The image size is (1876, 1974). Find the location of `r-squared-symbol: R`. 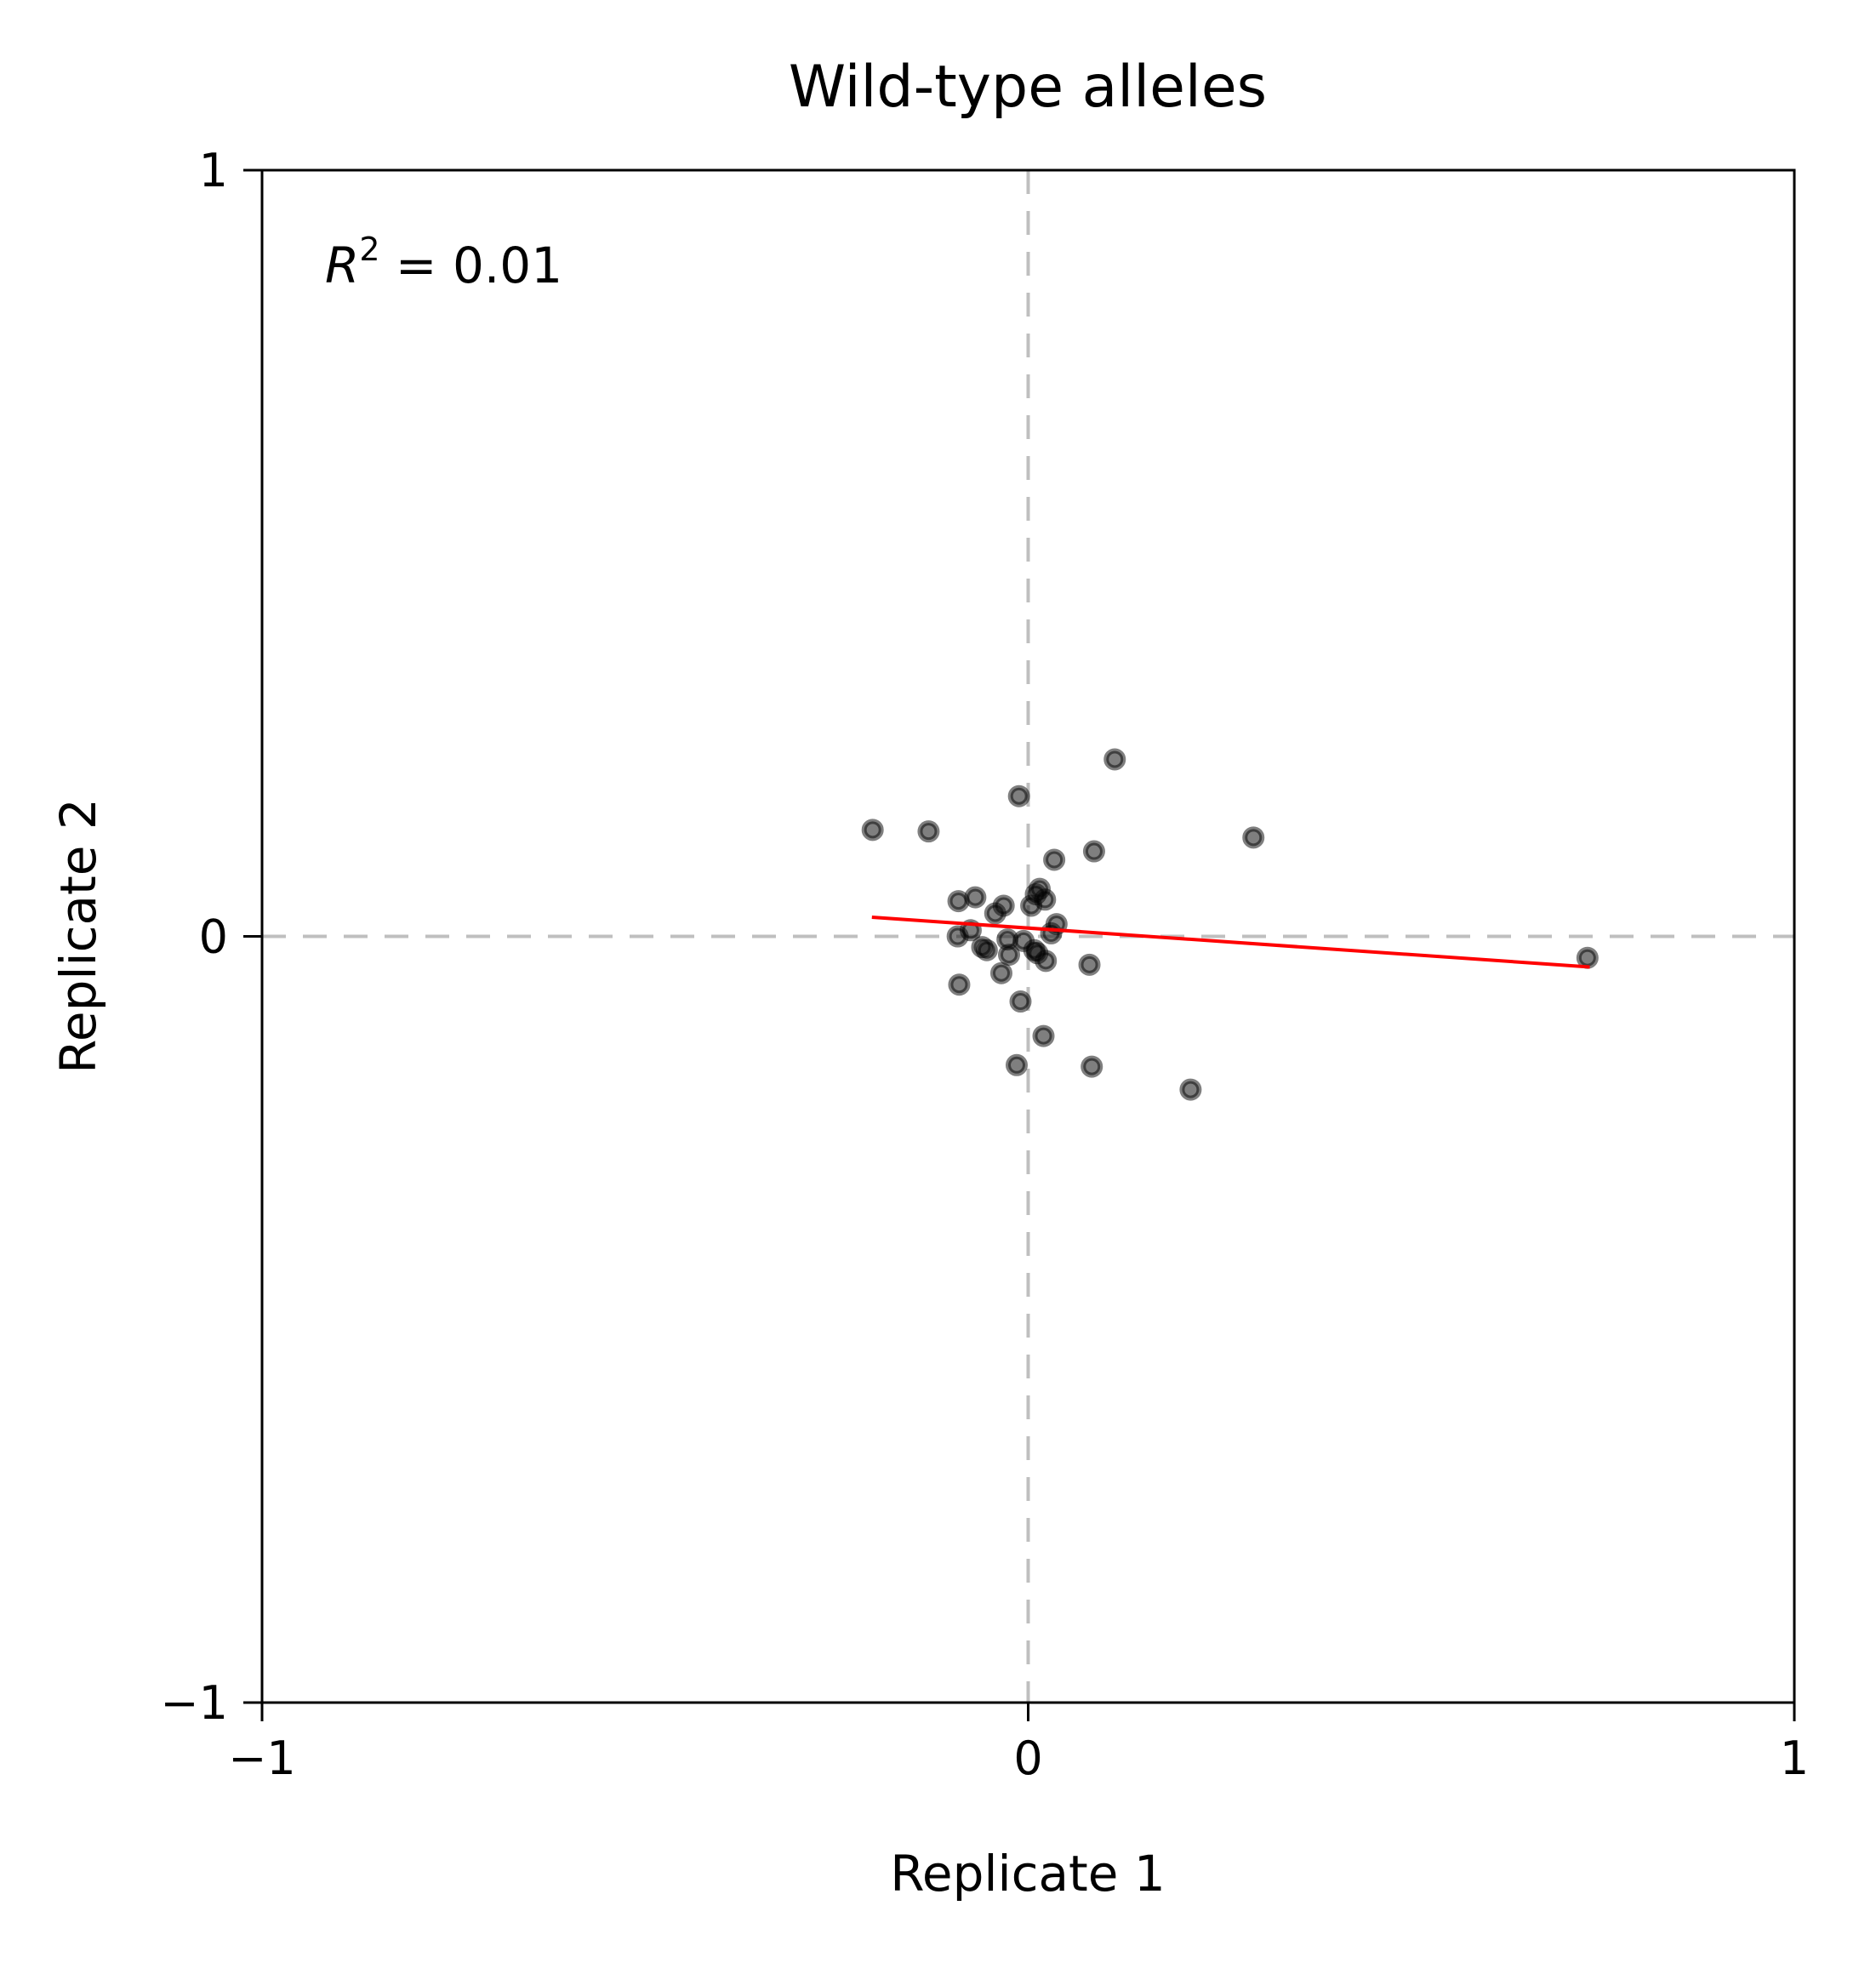

r-squared-symbol: R is located at coordinates (342, 265).